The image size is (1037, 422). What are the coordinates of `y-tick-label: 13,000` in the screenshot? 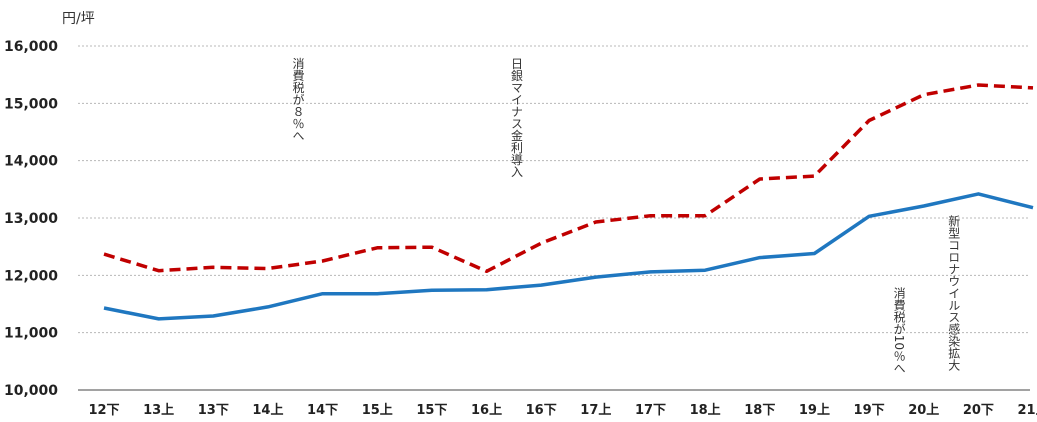 It's located at (31, 219).